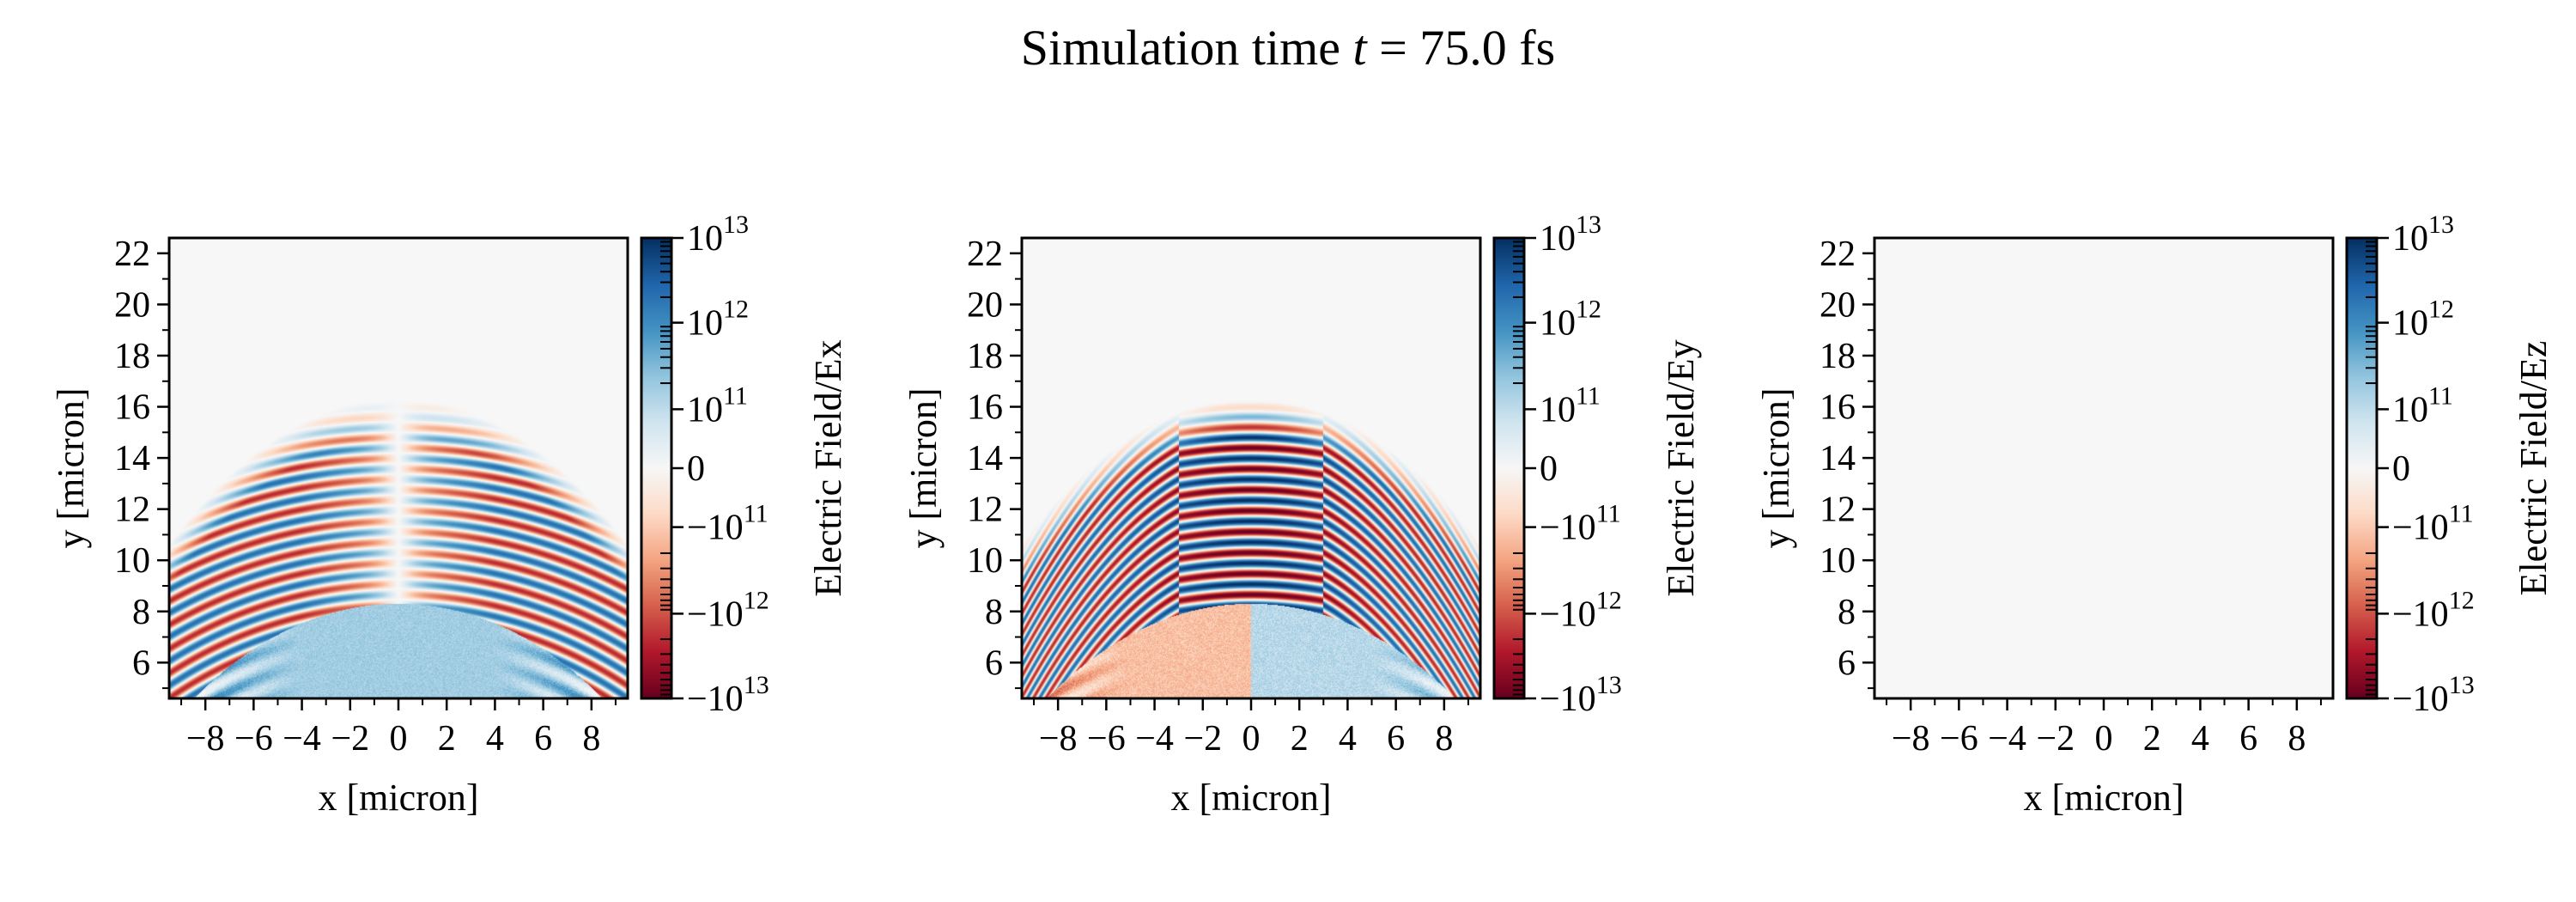 The width and height of the screenshot is (2576, 902). I want to click on title-variable: t, so click(1360, 48).